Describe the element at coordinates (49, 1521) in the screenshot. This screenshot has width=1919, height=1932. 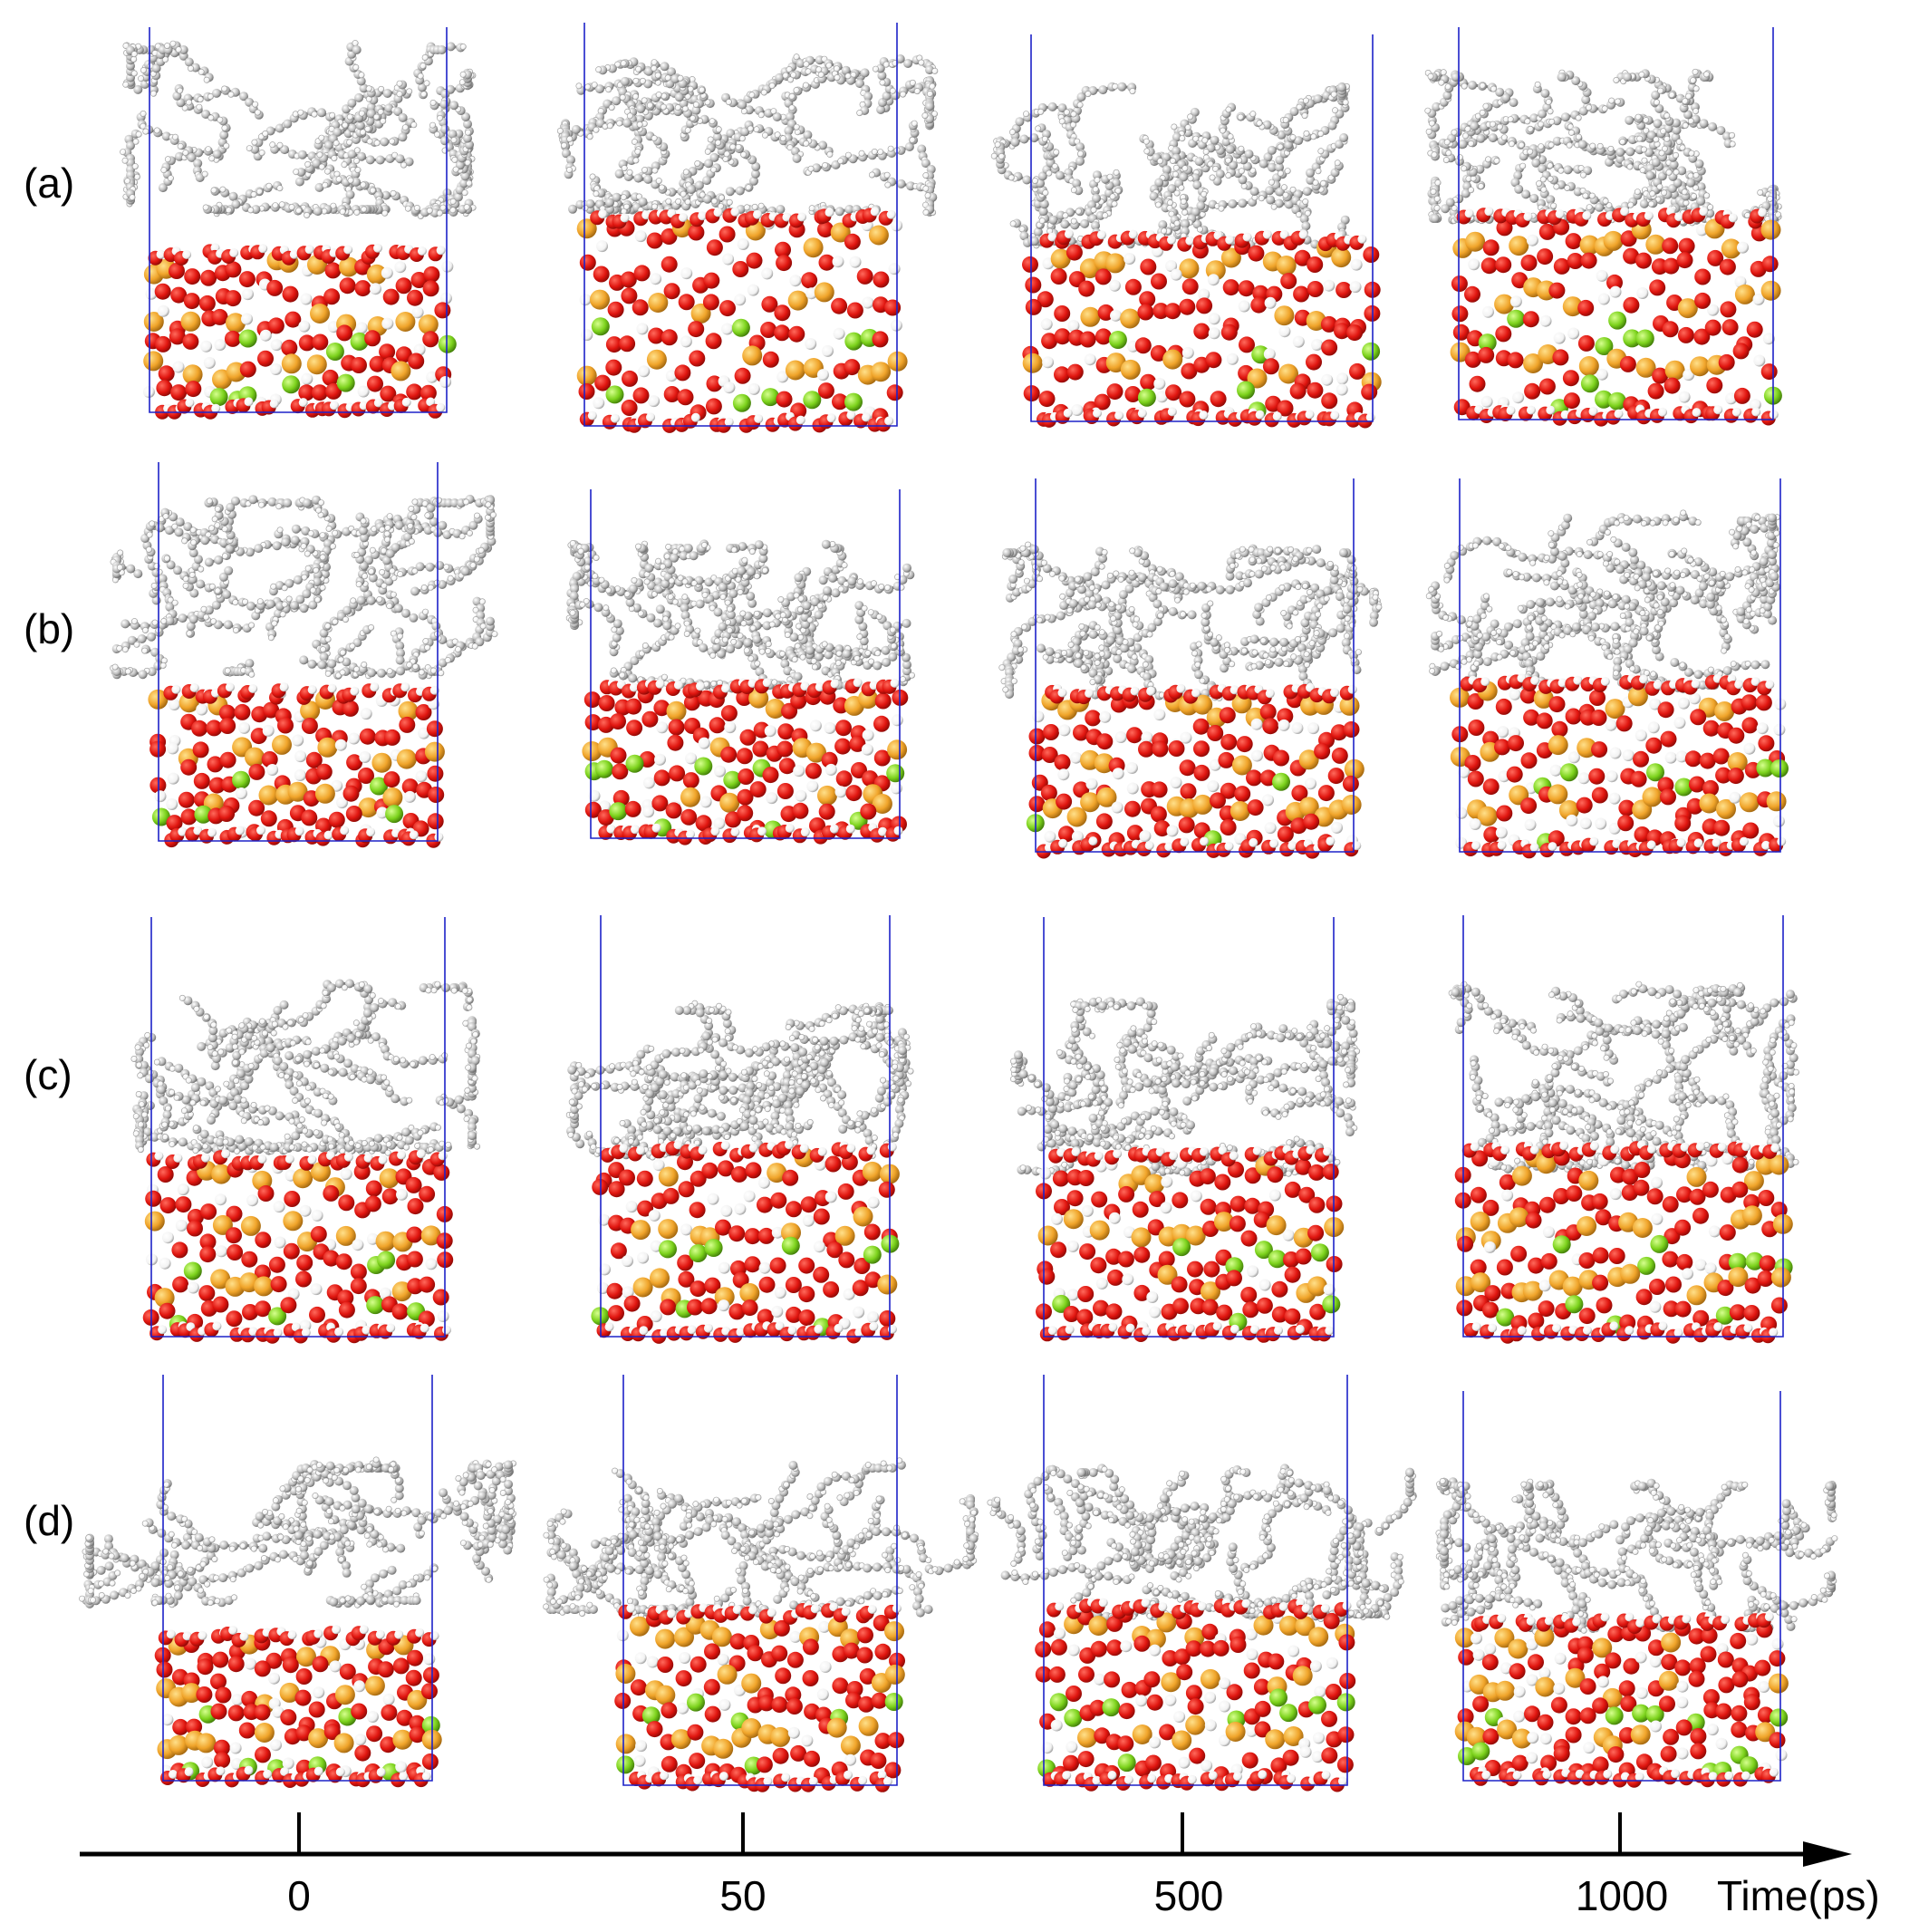
I see `row-label-d: (d)` at that location.